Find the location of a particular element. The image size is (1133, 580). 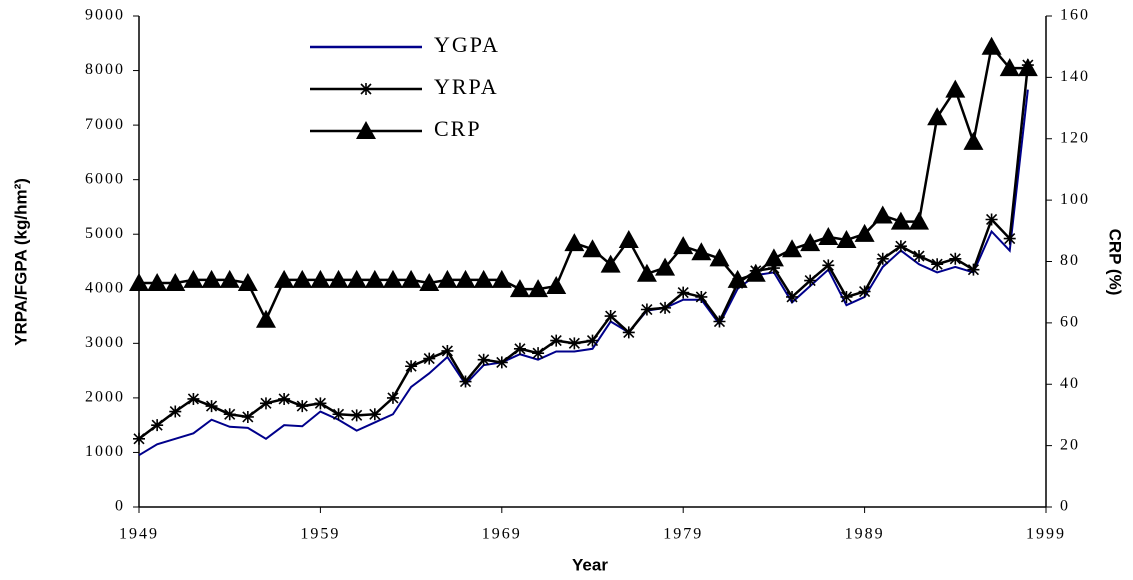

y-tick-label: 1000 is located at coordinates (105, 451).